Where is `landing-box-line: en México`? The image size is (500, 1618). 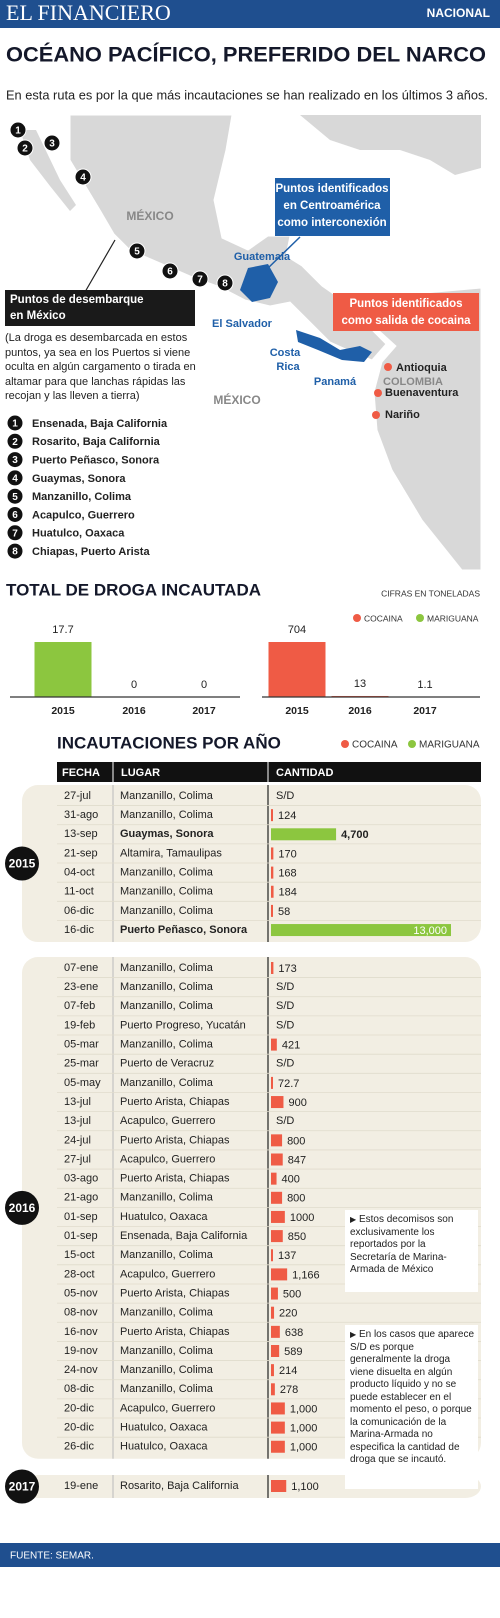
landing-box-line: en México is located at coordinates (38, 316).